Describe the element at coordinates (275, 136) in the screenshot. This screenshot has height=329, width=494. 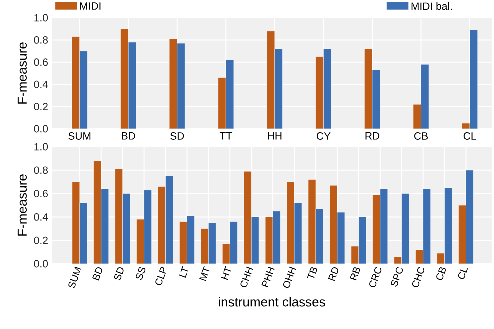
I see `x-tick-label: HH` at that location.